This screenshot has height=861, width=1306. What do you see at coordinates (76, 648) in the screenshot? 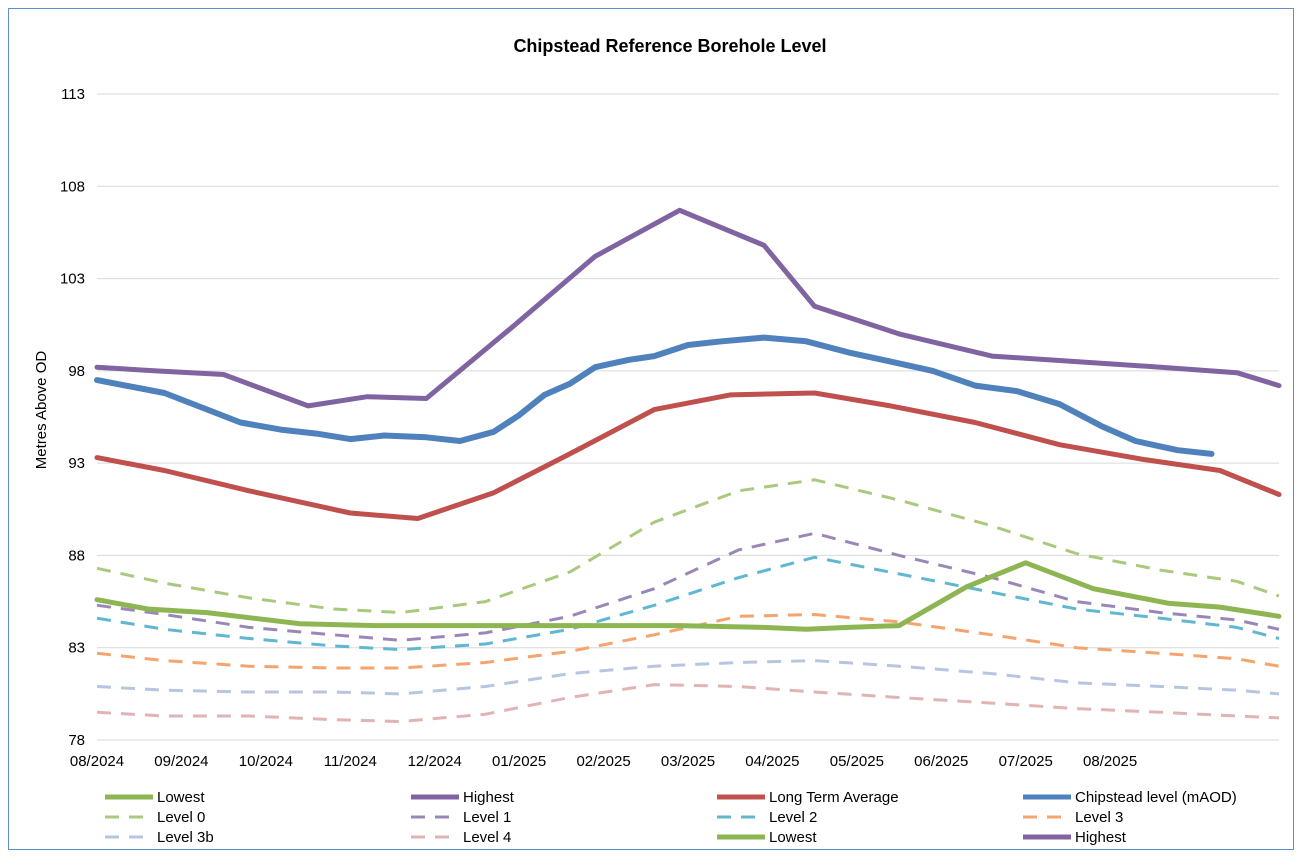
I see `y-tick-label: 83` at bounding box center [76, 648].